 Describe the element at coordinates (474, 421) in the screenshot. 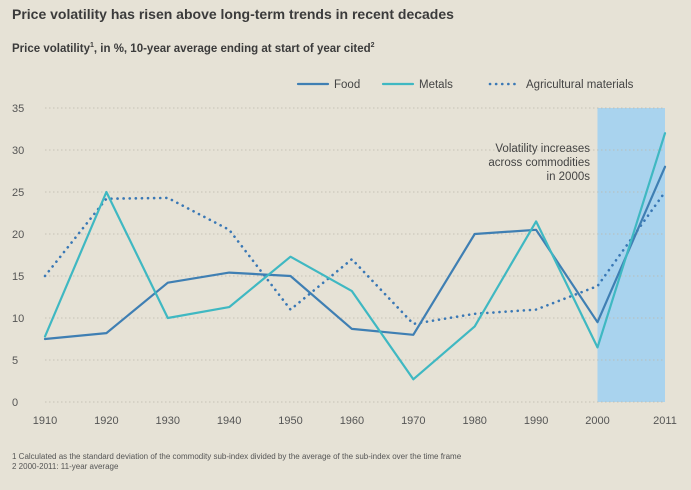

I see `x-tick-label: 1980` at that location.